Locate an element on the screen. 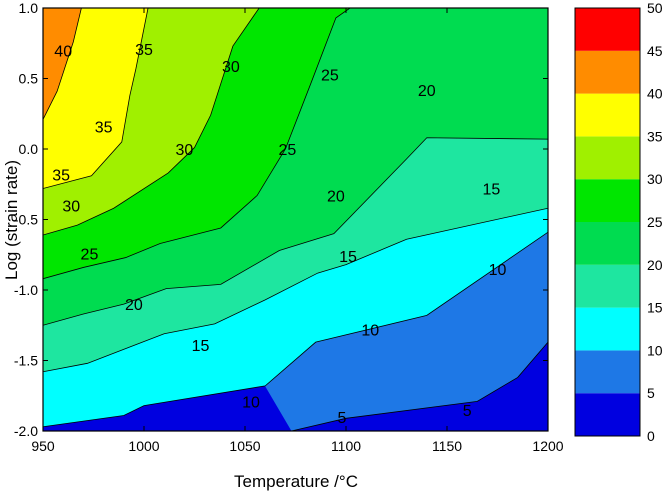  y-tick-label: -0.5 is located at coordinates (26, 220).